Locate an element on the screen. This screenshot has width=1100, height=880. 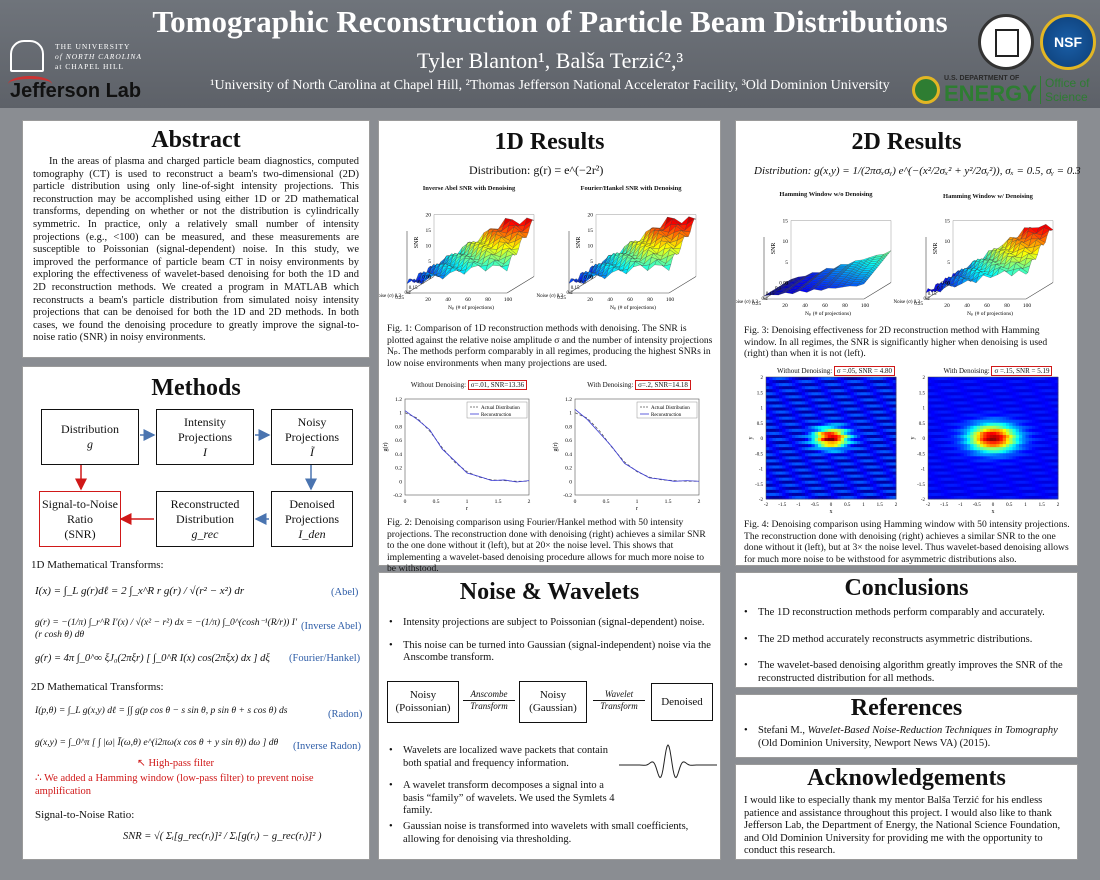
fig2-right-title: With Denoising: σ=.2, SNR=14.18 is located at coordinates (639, 385).